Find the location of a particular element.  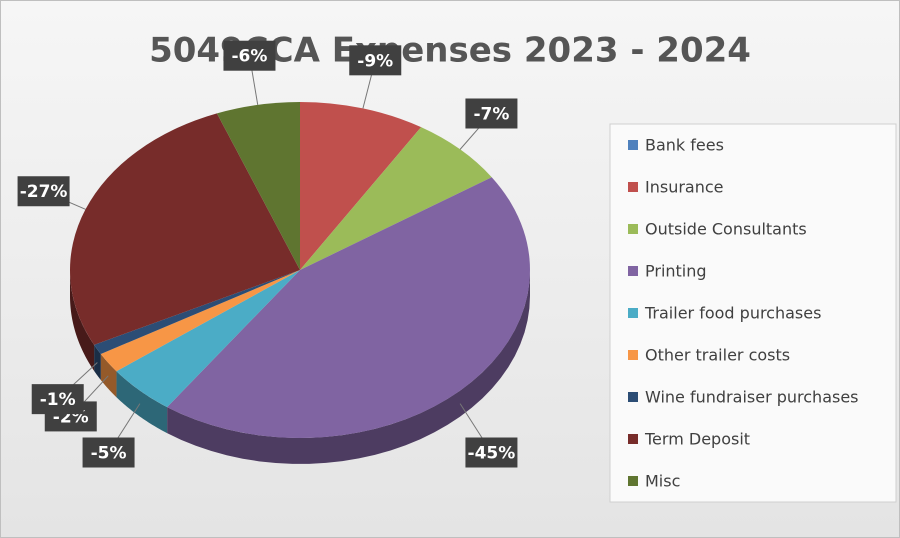

legend-label: Wine fundraiser purchases is located at coordinates (752, 397).